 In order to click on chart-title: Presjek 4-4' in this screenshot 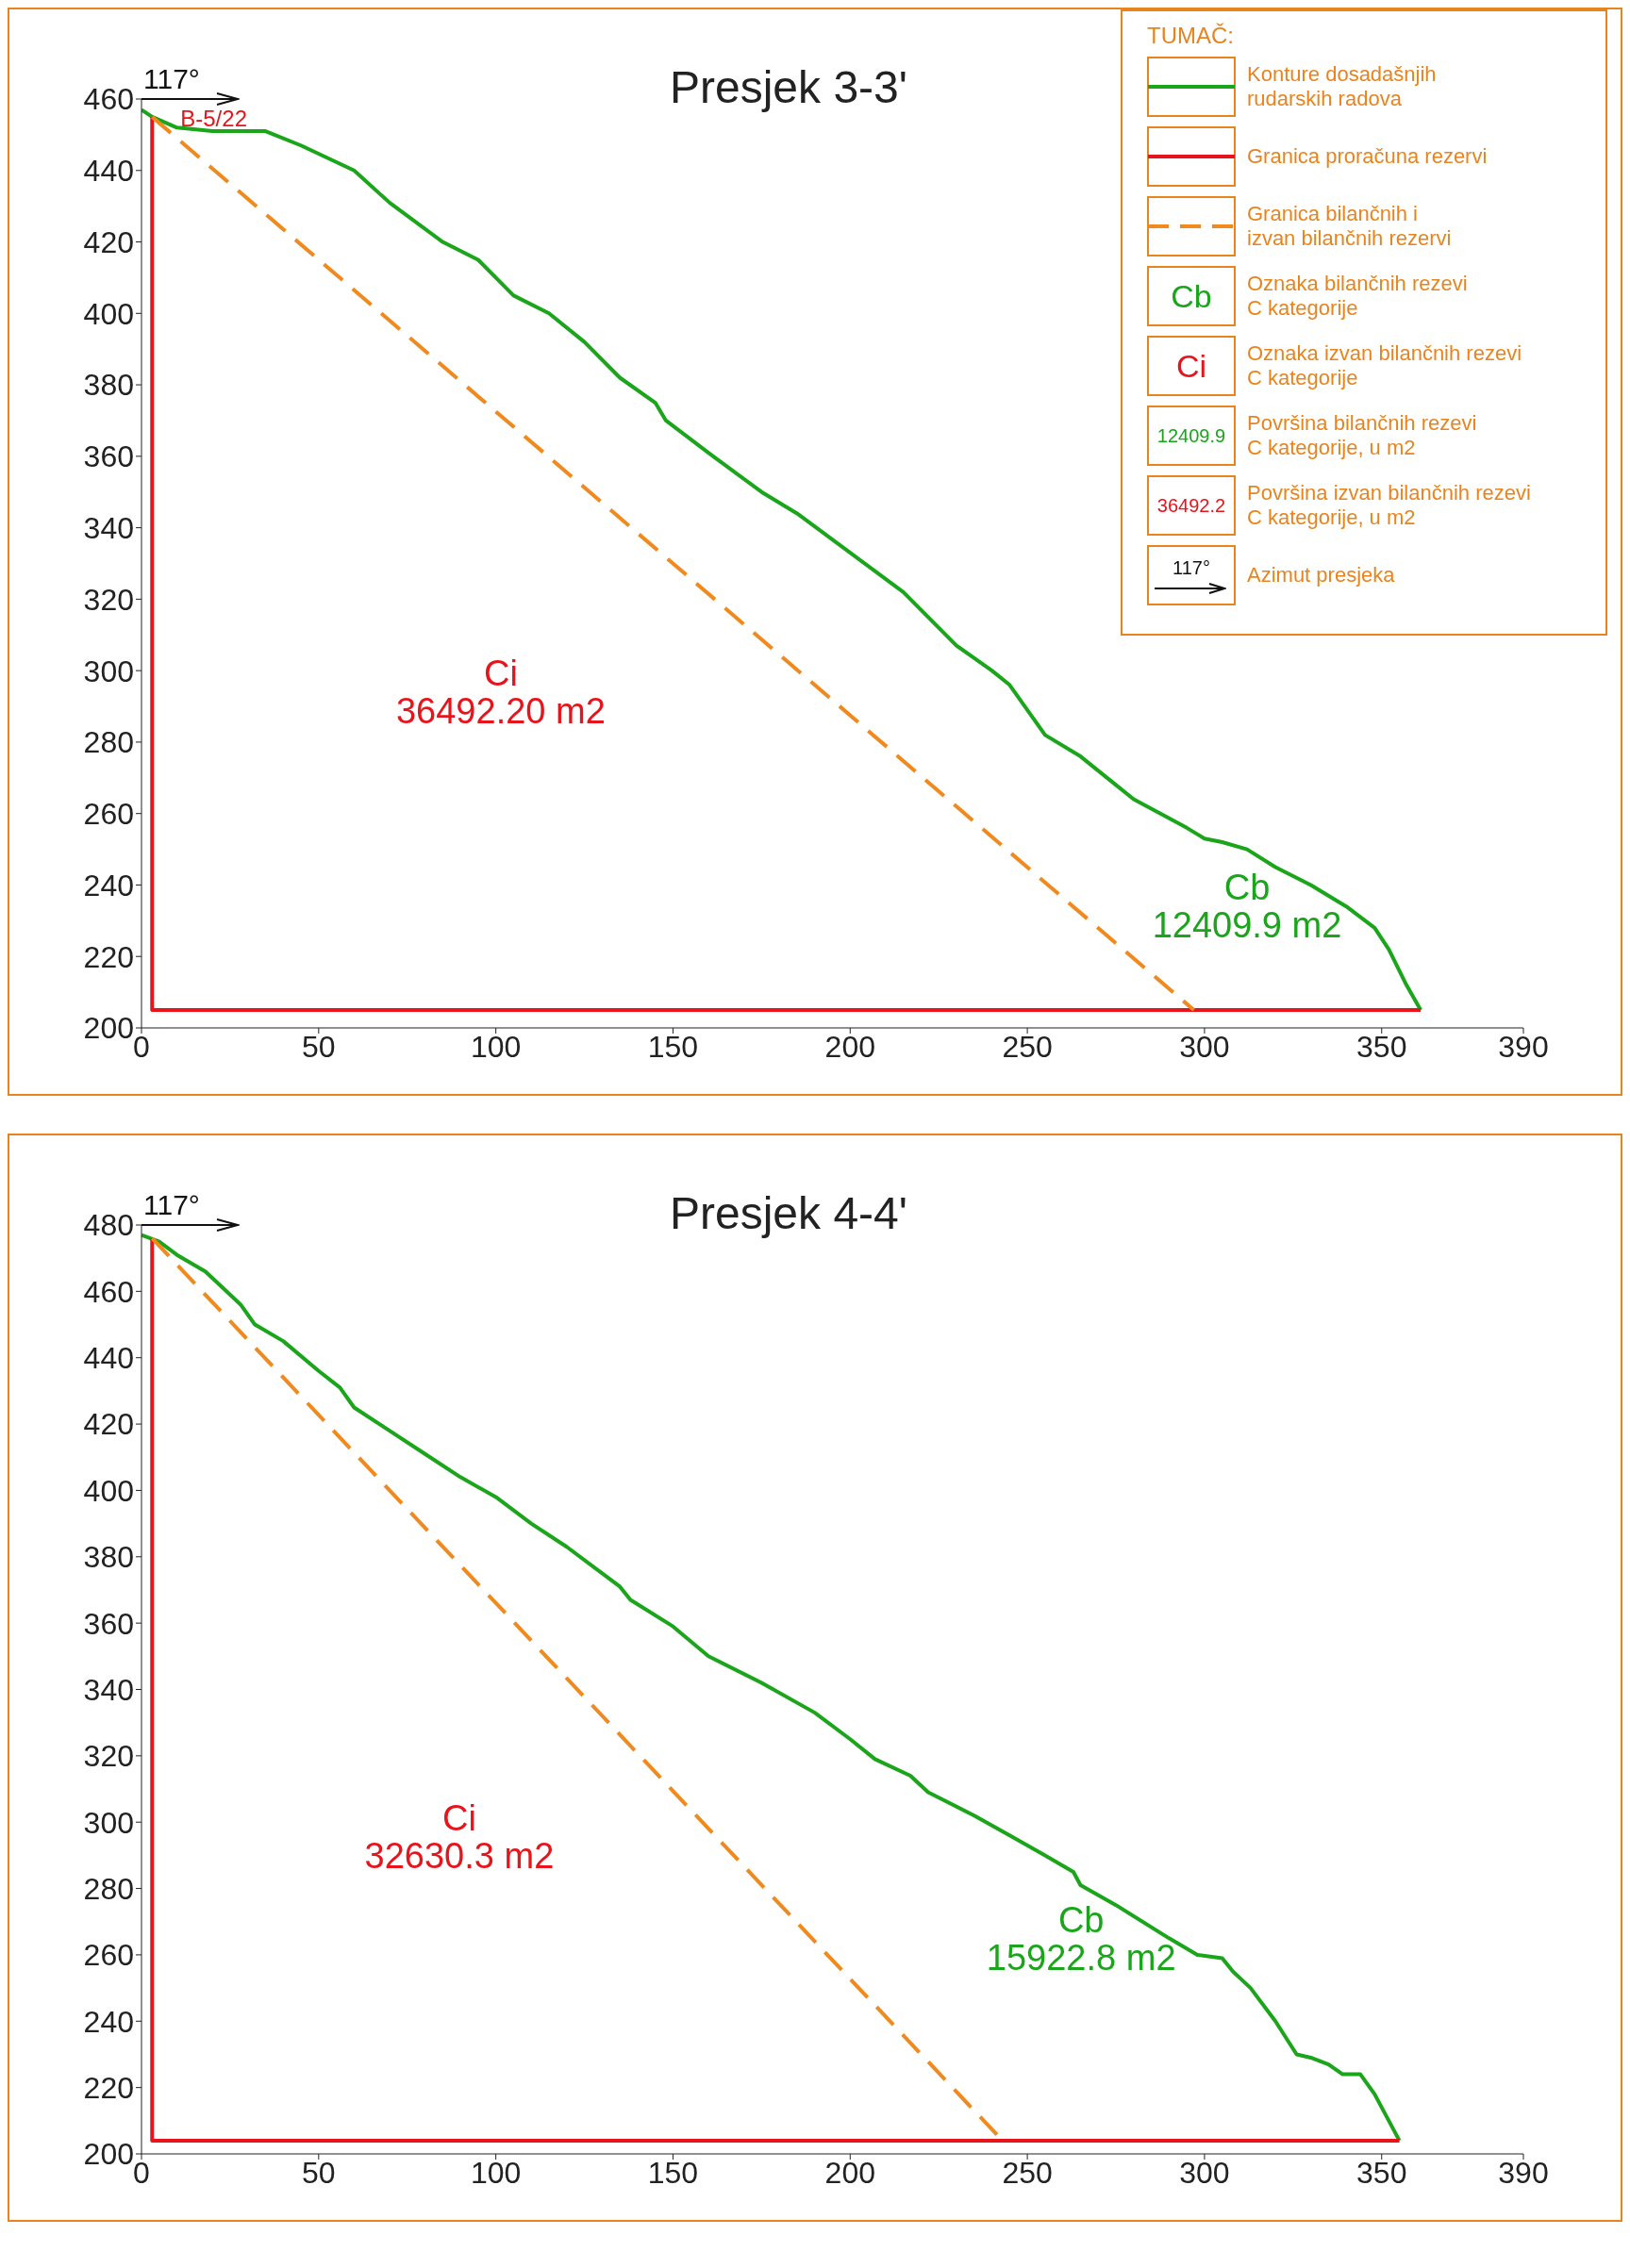, I will do `click(789, 1213)`.